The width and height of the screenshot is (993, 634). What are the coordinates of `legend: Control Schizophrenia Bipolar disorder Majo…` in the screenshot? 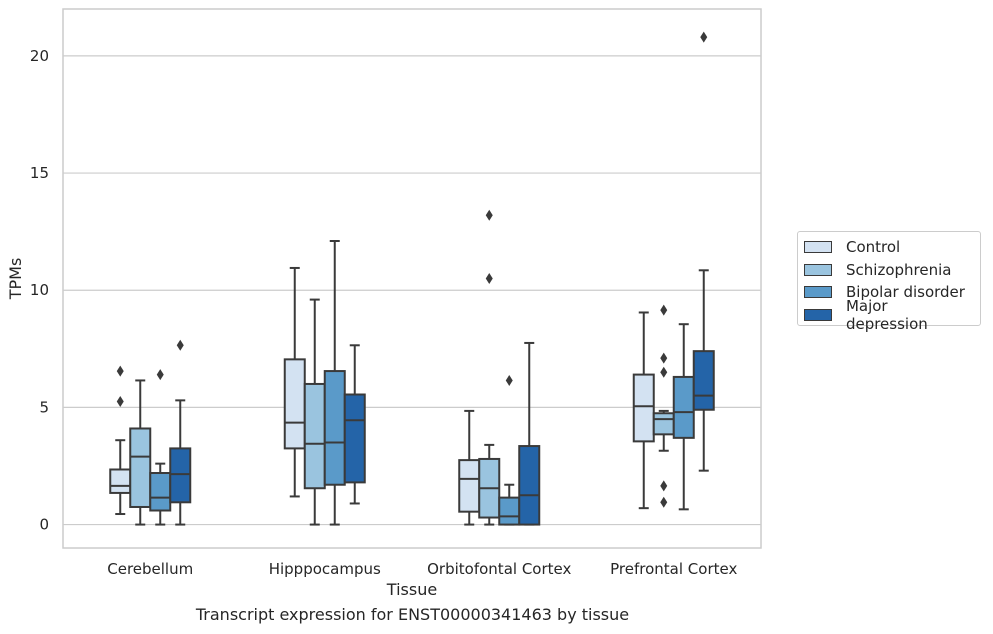 It's located at (889, 282).